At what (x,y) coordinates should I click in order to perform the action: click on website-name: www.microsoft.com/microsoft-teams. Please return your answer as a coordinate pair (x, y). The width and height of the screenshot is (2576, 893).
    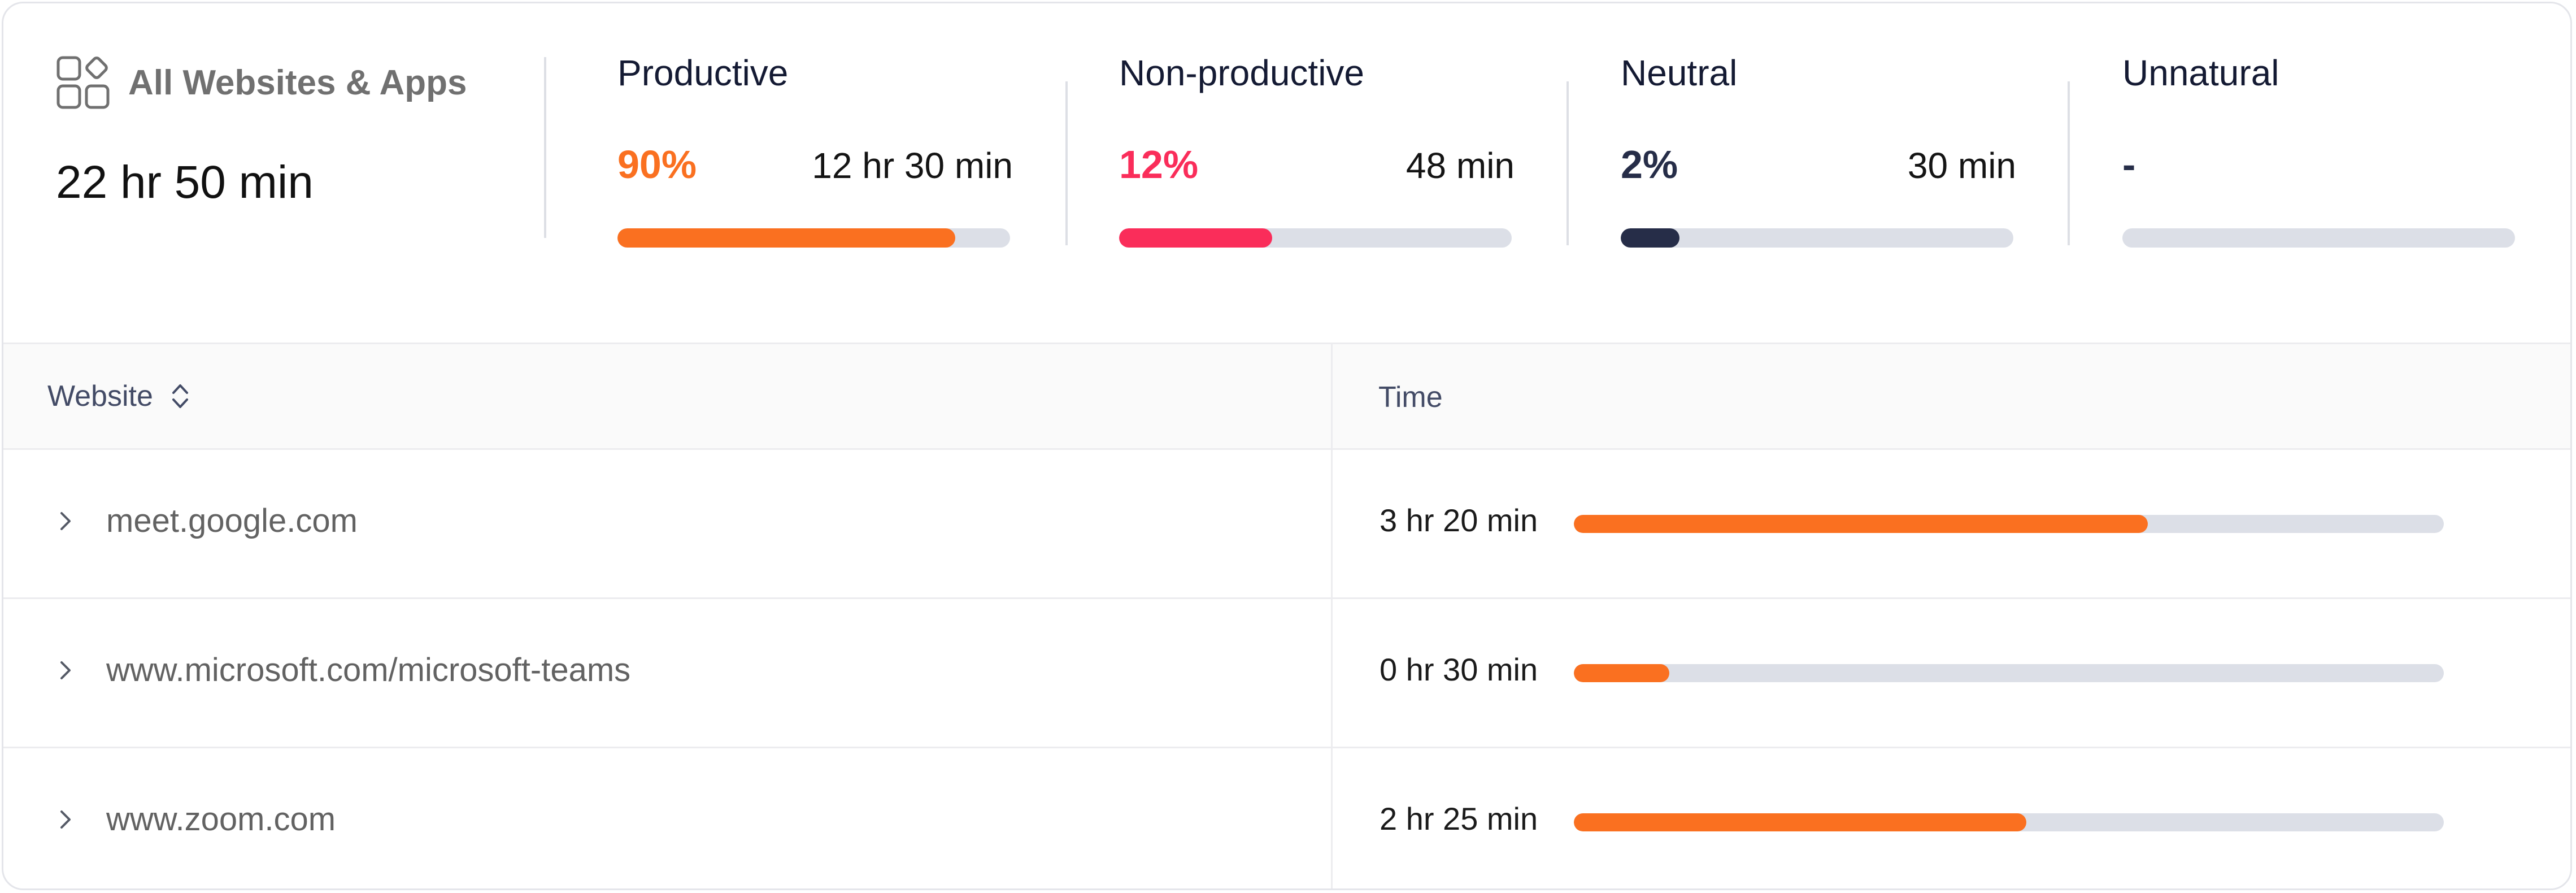
    Looking at the image, I should click on (368, 670).